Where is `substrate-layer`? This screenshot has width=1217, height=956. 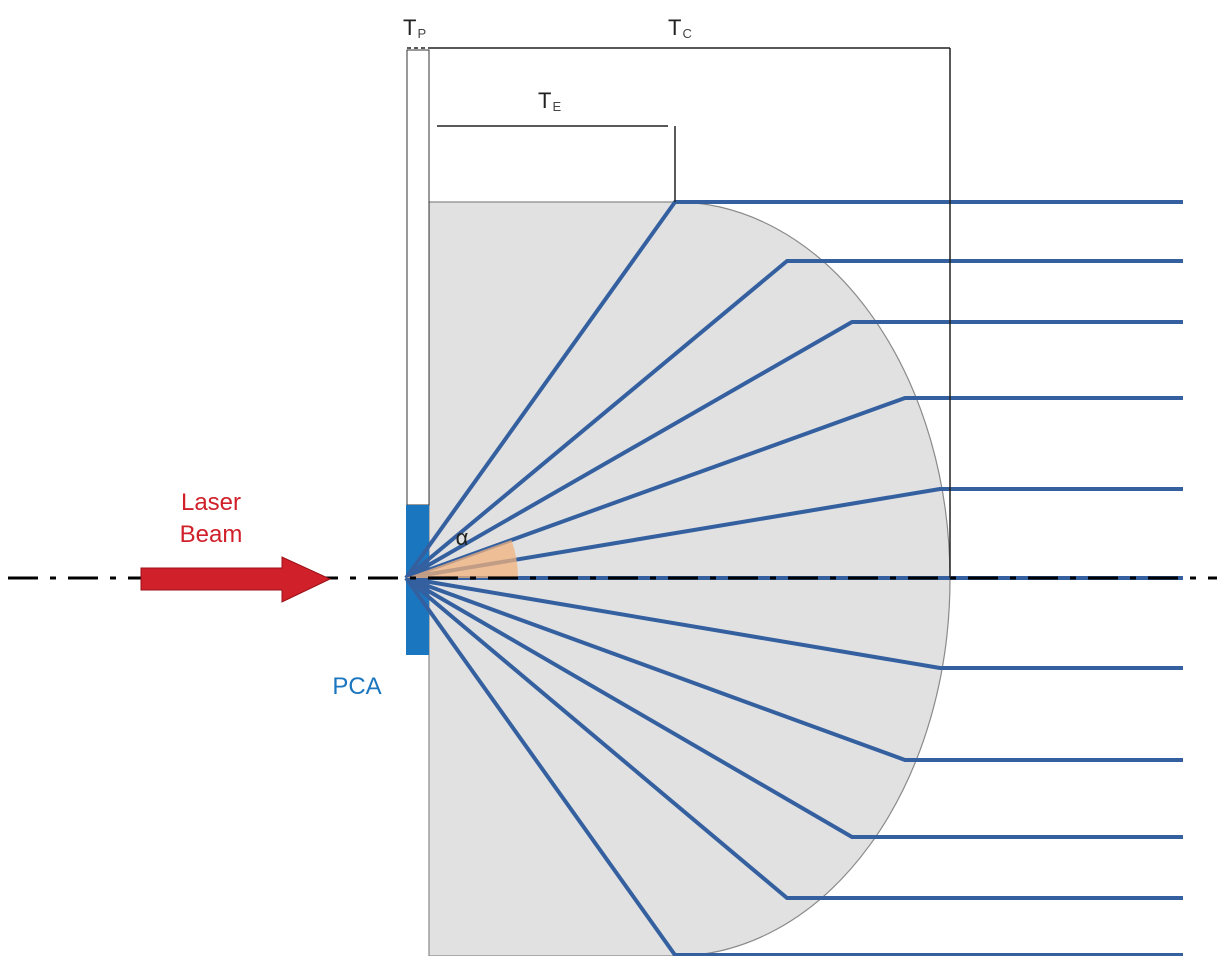 substrate-layer is located at coordinates (418, 277).